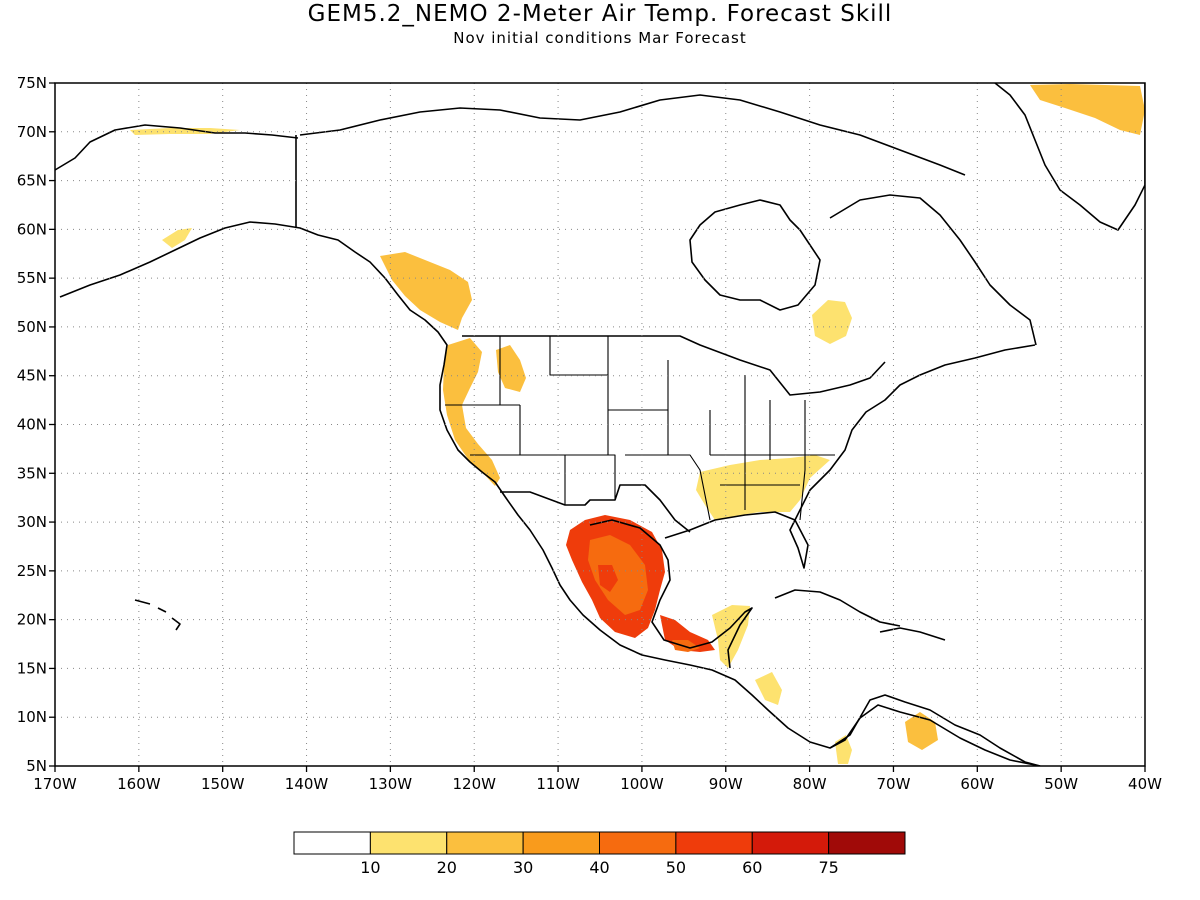  I want to click on chart-subtitle: Nov initial conditions Mar Forecast, so click(600, 38).